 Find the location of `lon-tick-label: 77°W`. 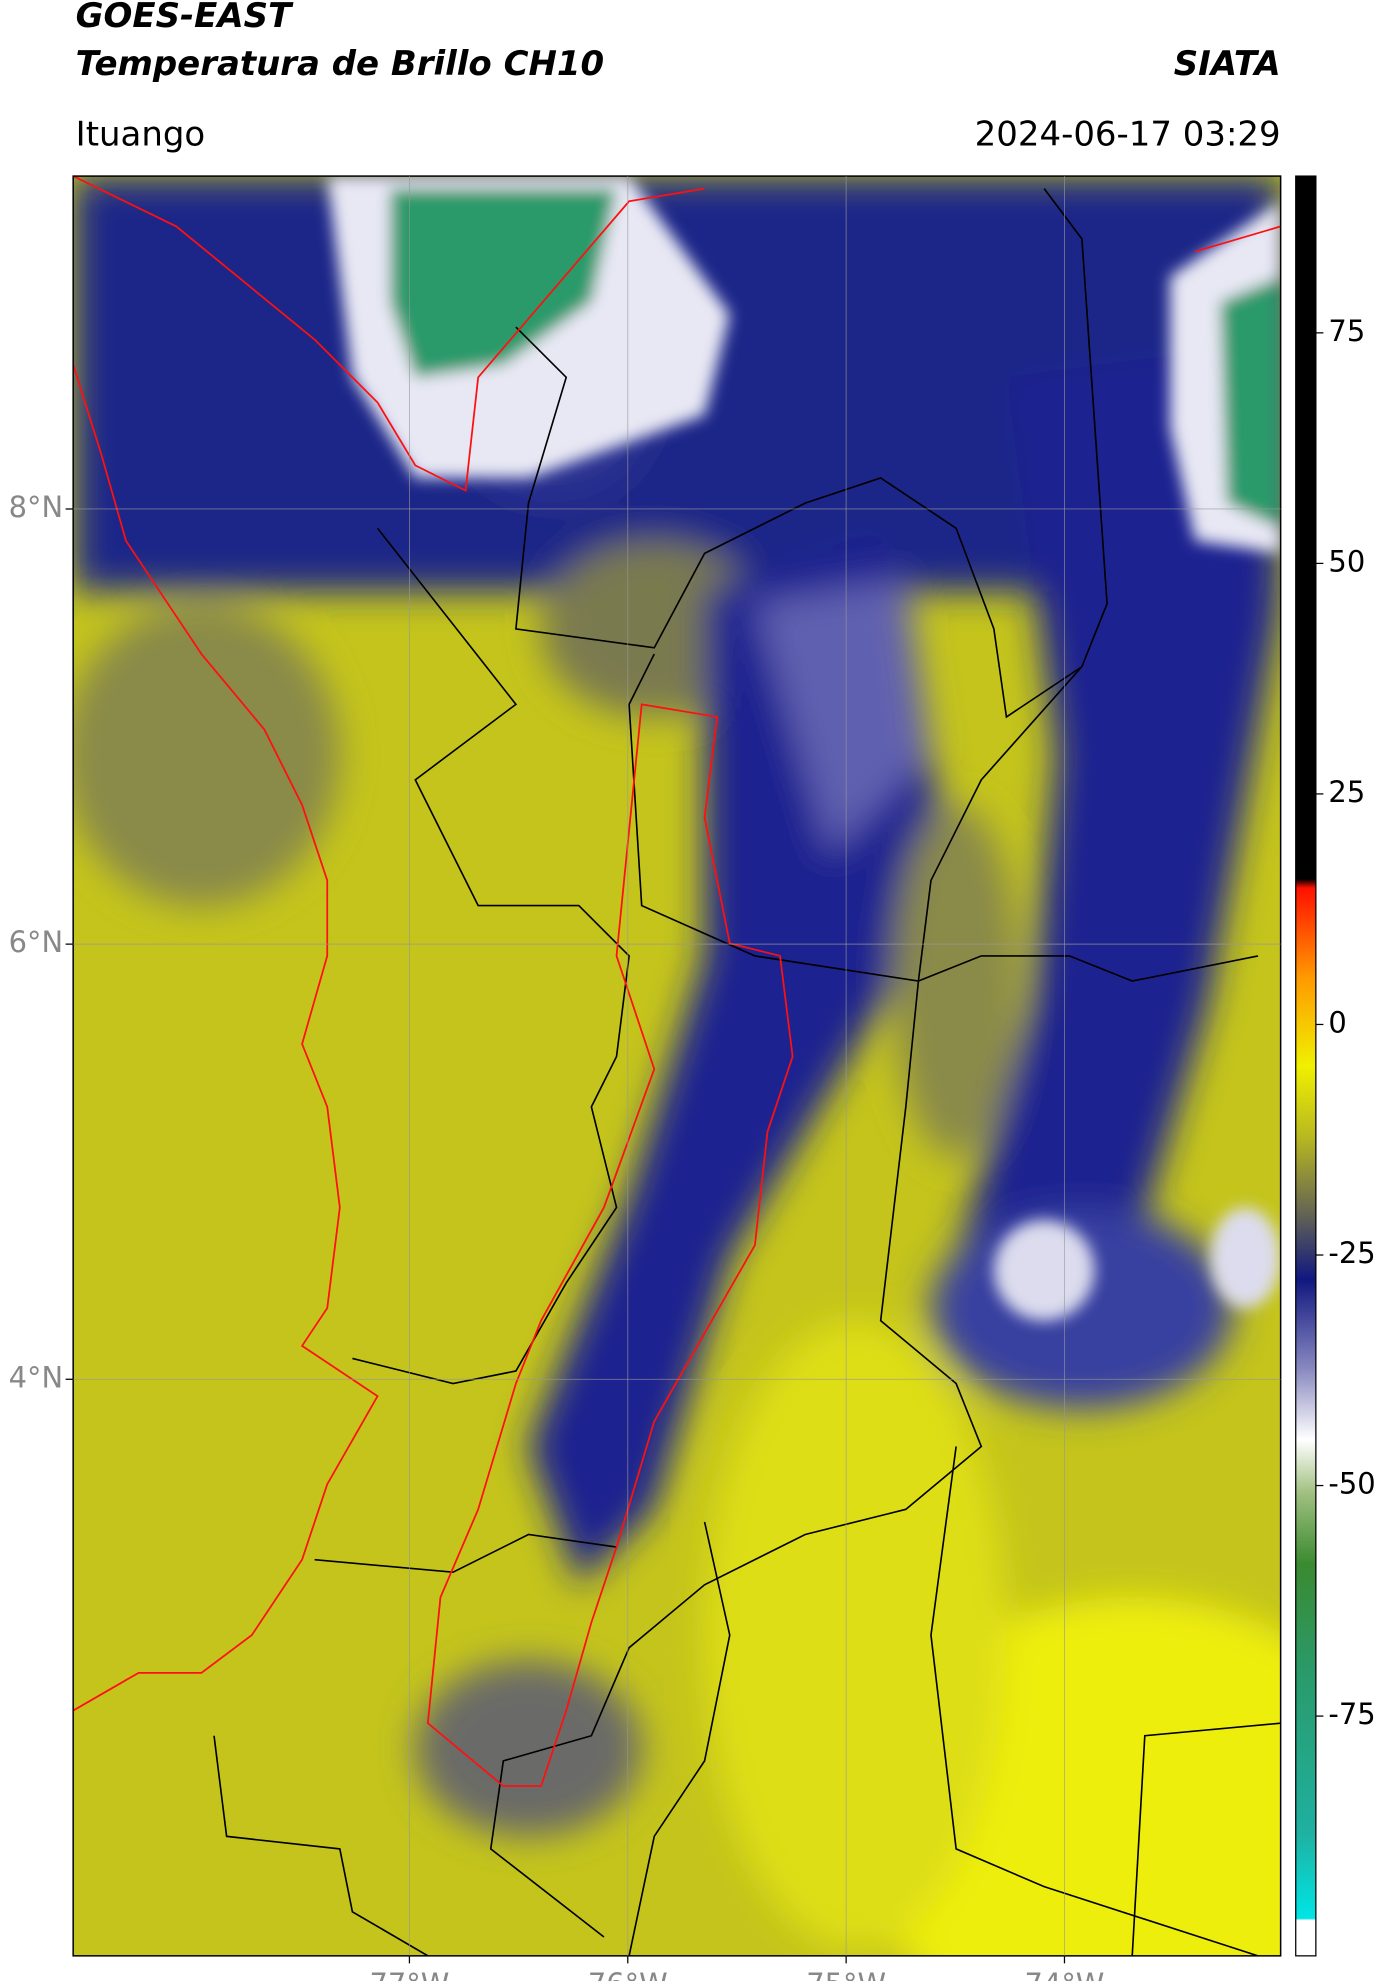

lon-tick-label: 77°W is located at coordinates (410, 1974).